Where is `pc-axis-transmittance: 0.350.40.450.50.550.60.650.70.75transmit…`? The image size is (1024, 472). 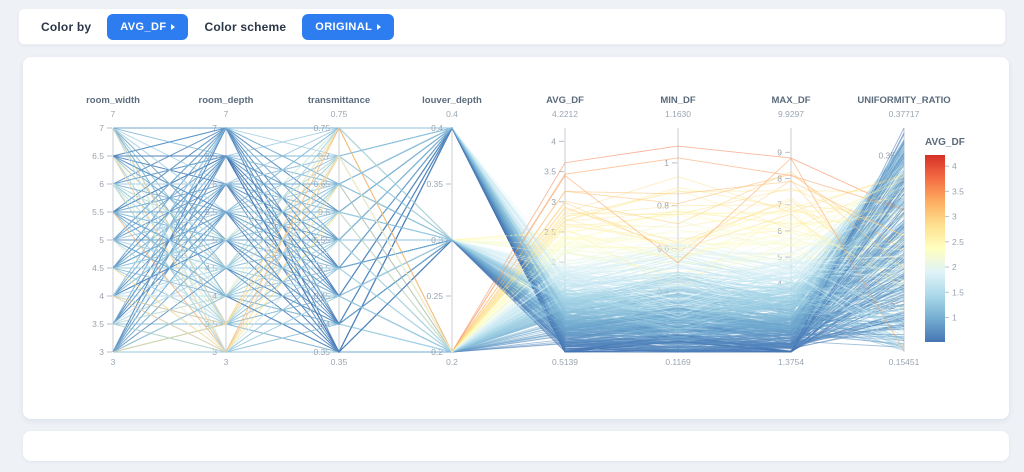
pc-axis-transmittance: 0.350.40.450.50.550.60.650.70.75transmit… is located at coordinates (339, 231).